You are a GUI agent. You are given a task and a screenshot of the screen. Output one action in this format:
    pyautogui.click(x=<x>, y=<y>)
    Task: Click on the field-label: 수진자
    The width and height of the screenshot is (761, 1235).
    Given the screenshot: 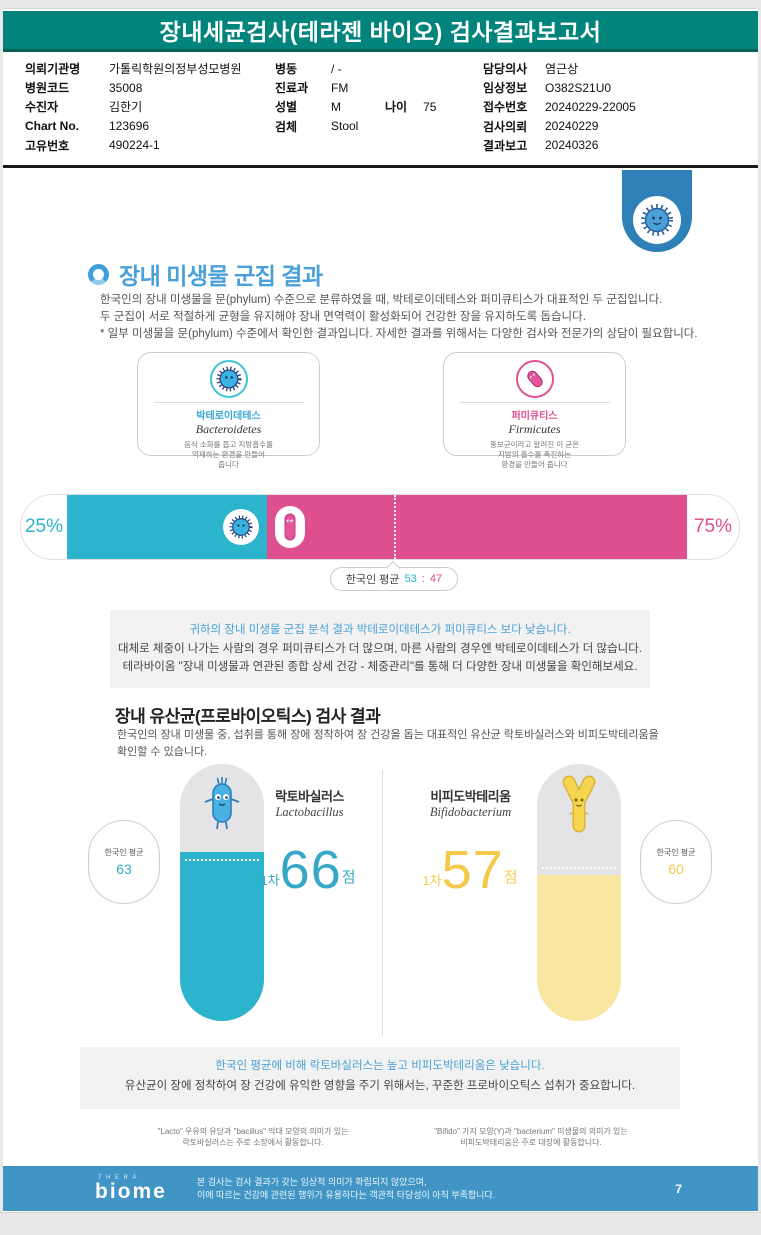 What is the action you would take?
    pyautogui.click(x=42, y=107)
    